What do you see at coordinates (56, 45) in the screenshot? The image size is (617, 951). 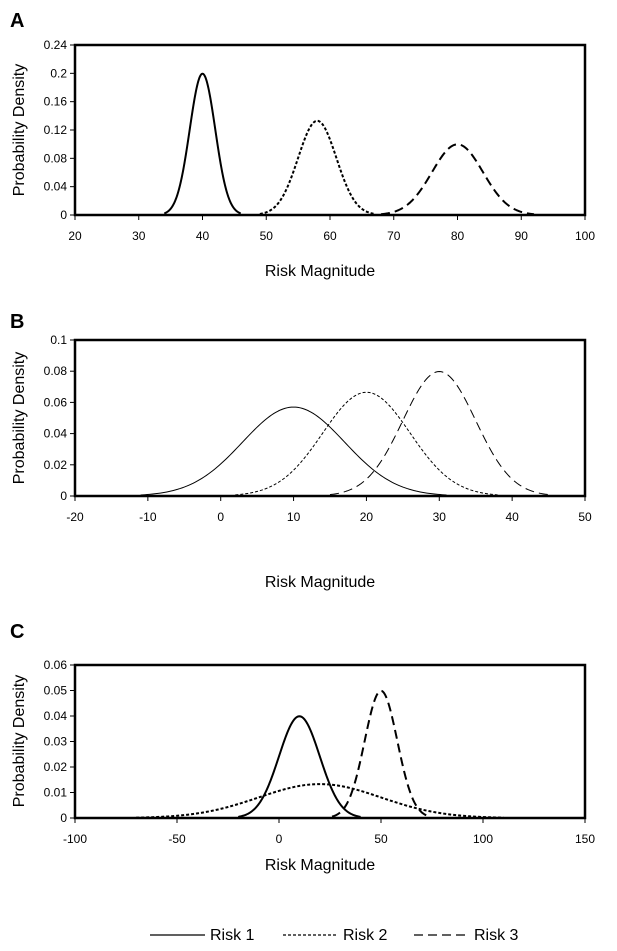 I see `y-tick-label: 0.24` at bounding box center [56, 45].